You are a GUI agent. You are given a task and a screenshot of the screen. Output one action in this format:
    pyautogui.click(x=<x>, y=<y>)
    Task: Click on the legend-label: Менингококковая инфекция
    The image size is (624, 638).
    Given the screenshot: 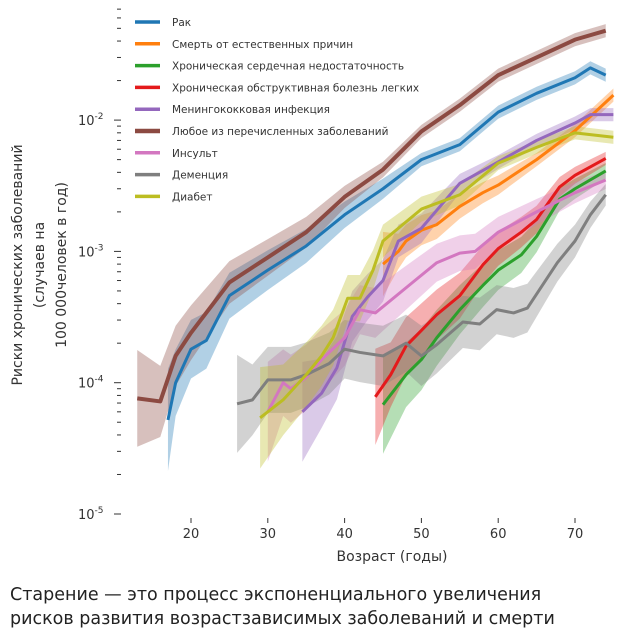 What is the action you would take?
    pyautogui.click(x=251, y=110)
    